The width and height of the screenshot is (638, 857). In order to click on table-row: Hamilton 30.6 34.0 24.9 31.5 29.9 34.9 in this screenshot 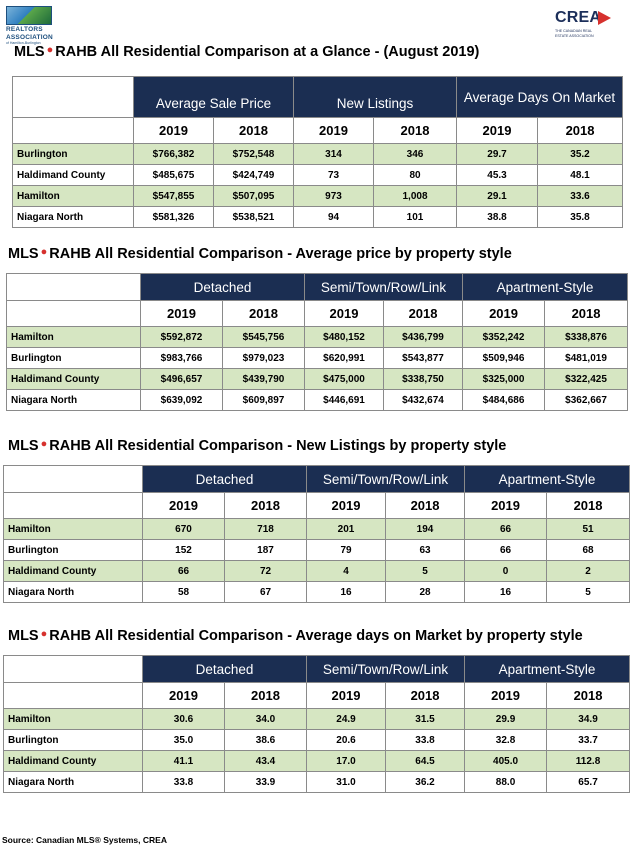, I will do `click(317, 719)`.